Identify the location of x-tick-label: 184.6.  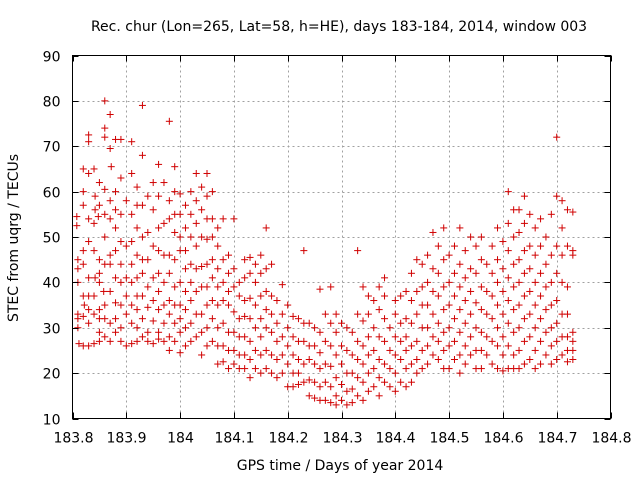
(503, 439).